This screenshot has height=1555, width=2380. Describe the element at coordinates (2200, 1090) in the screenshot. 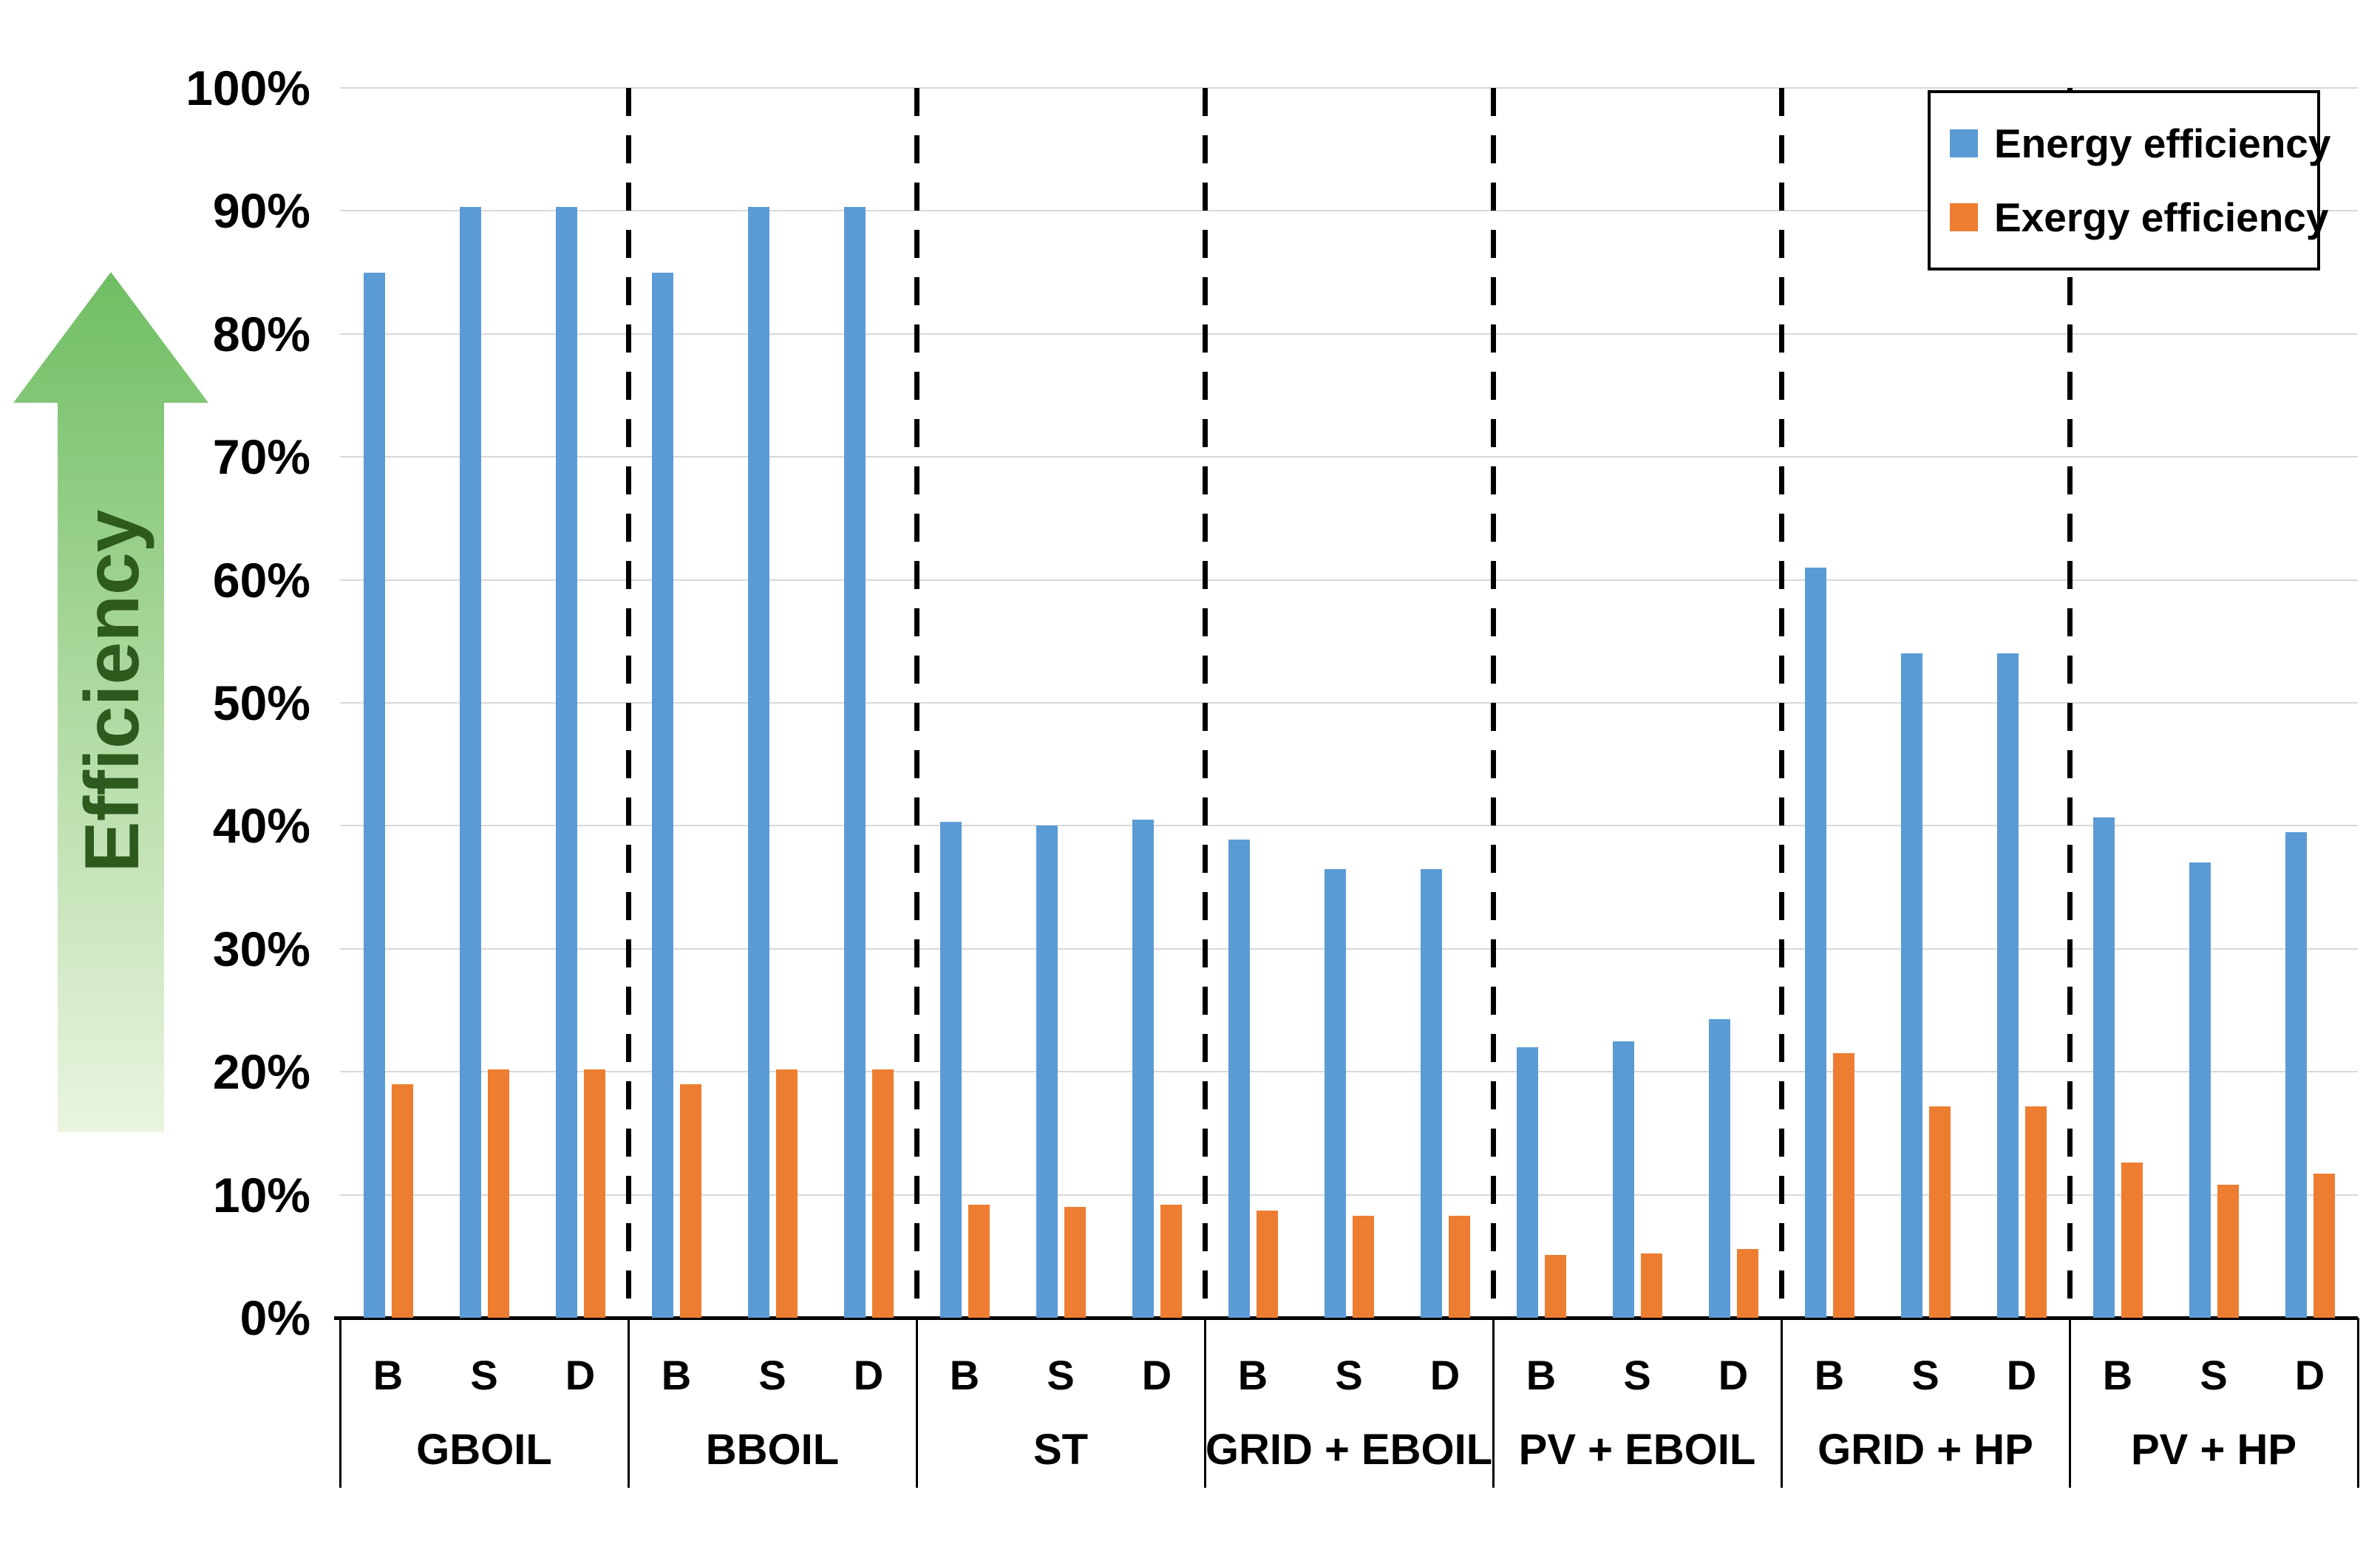

I see `bar-energy-pv-hp-s` at that location.